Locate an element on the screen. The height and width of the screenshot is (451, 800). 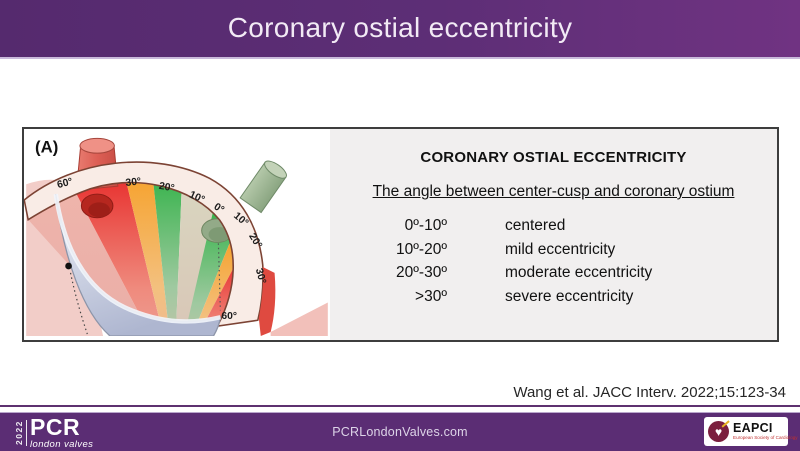
dotted-line-center-cusp is located at coordinates (78, 303).